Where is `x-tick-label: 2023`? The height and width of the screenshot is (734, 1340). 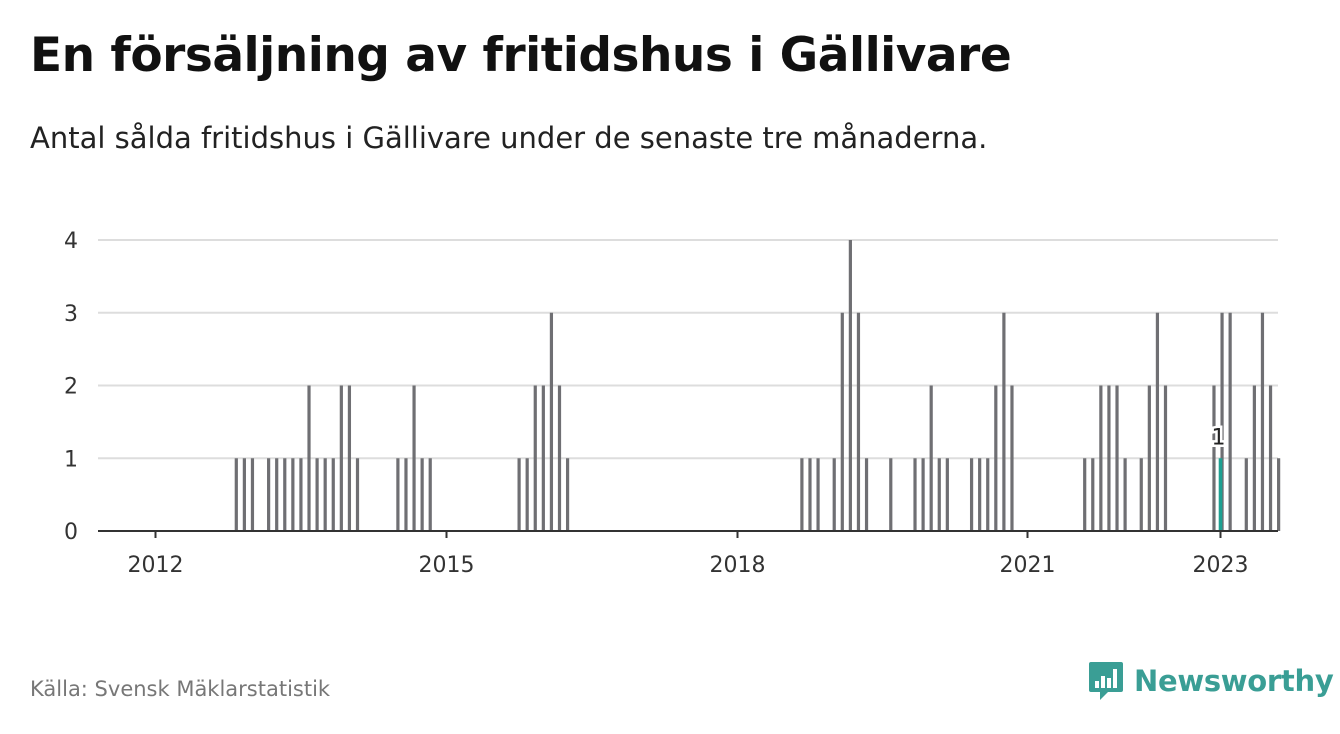
x-tick-label: 2023 is located at coordinates (1221, 565).